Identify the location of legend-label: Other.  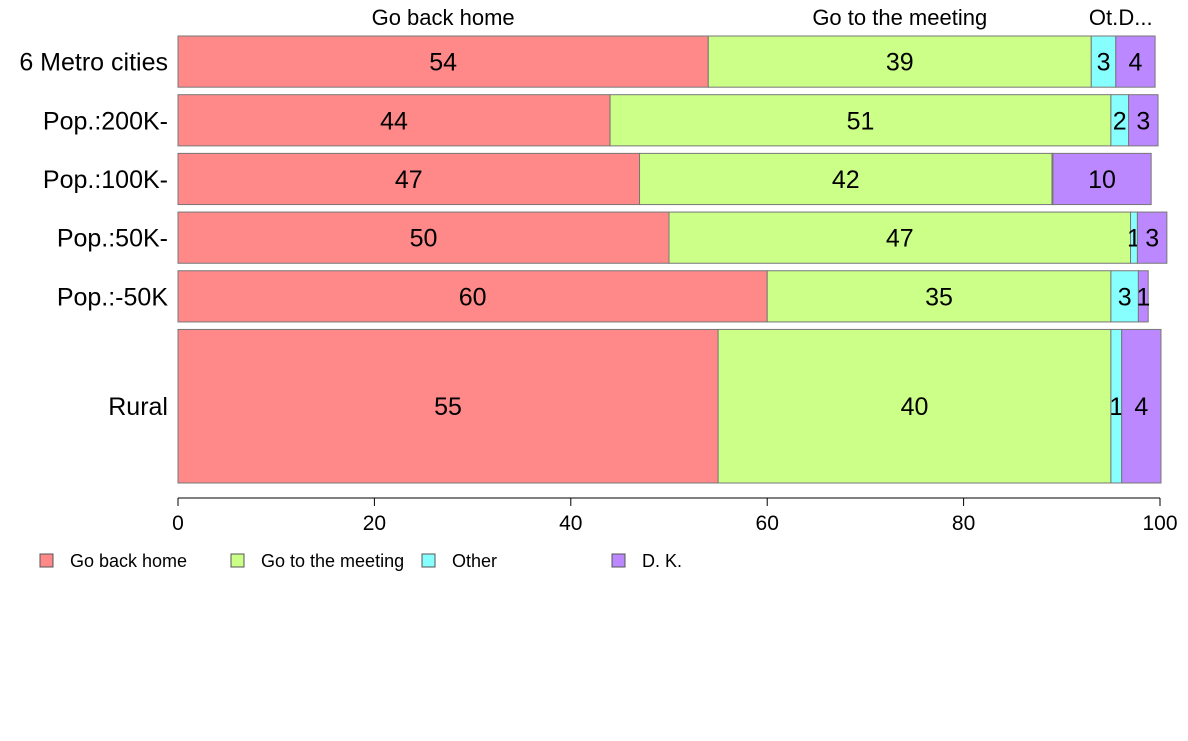
(474, 561).